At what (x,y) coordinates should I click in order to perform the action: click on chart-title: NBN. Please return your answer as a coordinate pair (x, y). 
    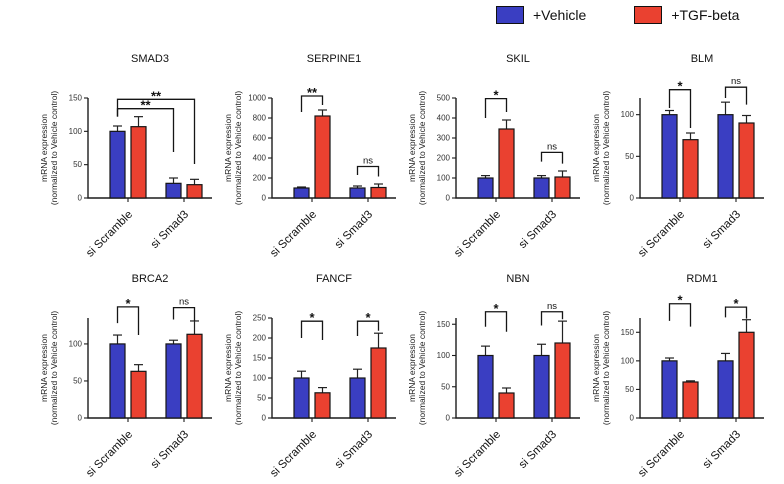
    Looking at the image, I should click on (517, 279).